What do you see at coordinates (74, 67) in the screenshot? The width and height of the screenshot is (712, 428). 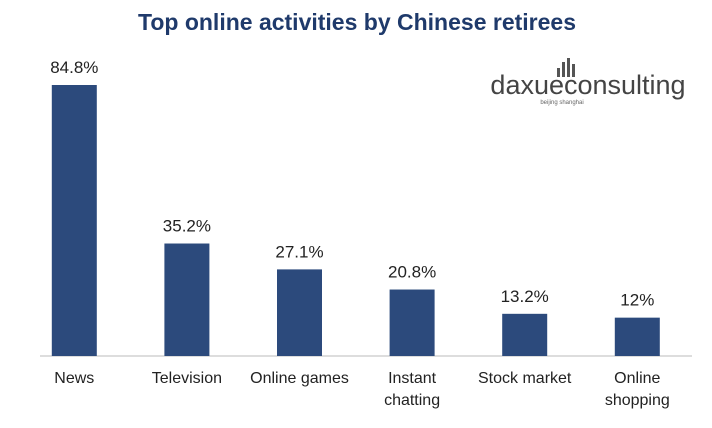 I see `value-label: 84.8%` at bounding box center [74, 67].